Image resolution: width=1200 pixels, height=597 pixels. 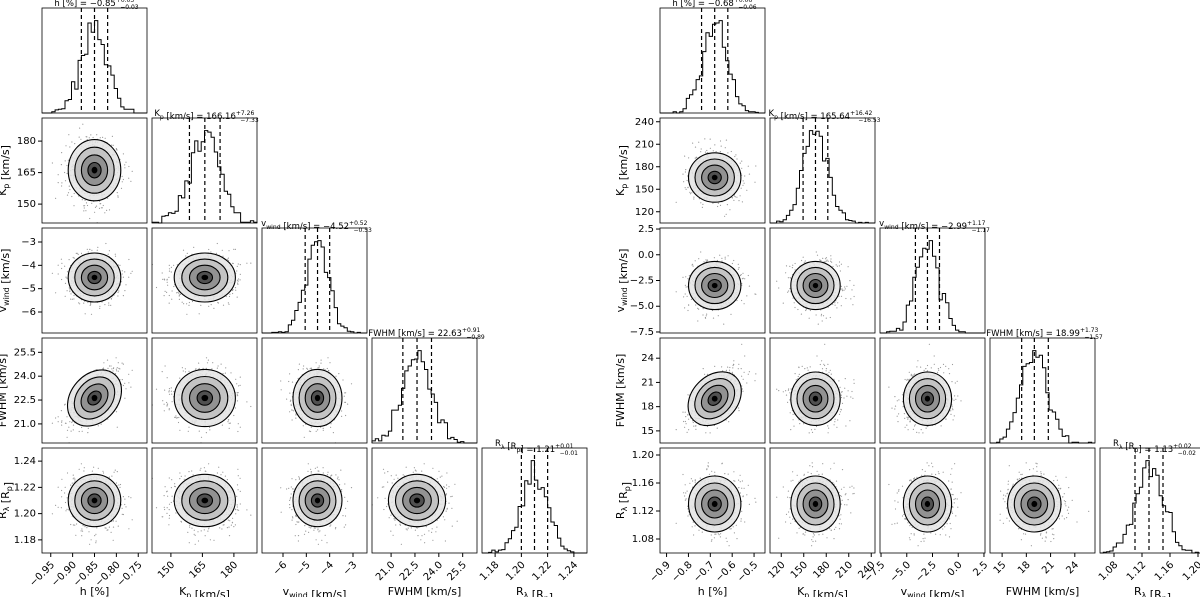 What do you see at coordinates (25, 376) in the screenshot?
I see `y-tick-label-3-2: 24.0` at bounding box center [25, 376].